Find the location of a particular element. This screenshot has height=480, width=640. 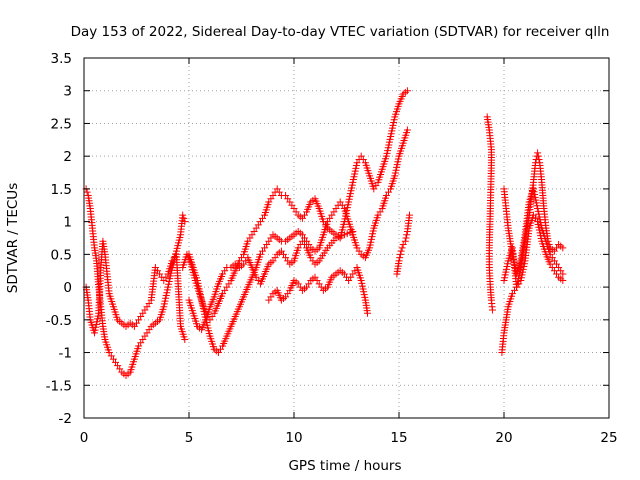

x-tick-label: 15 is located at coordinates (398, 438).